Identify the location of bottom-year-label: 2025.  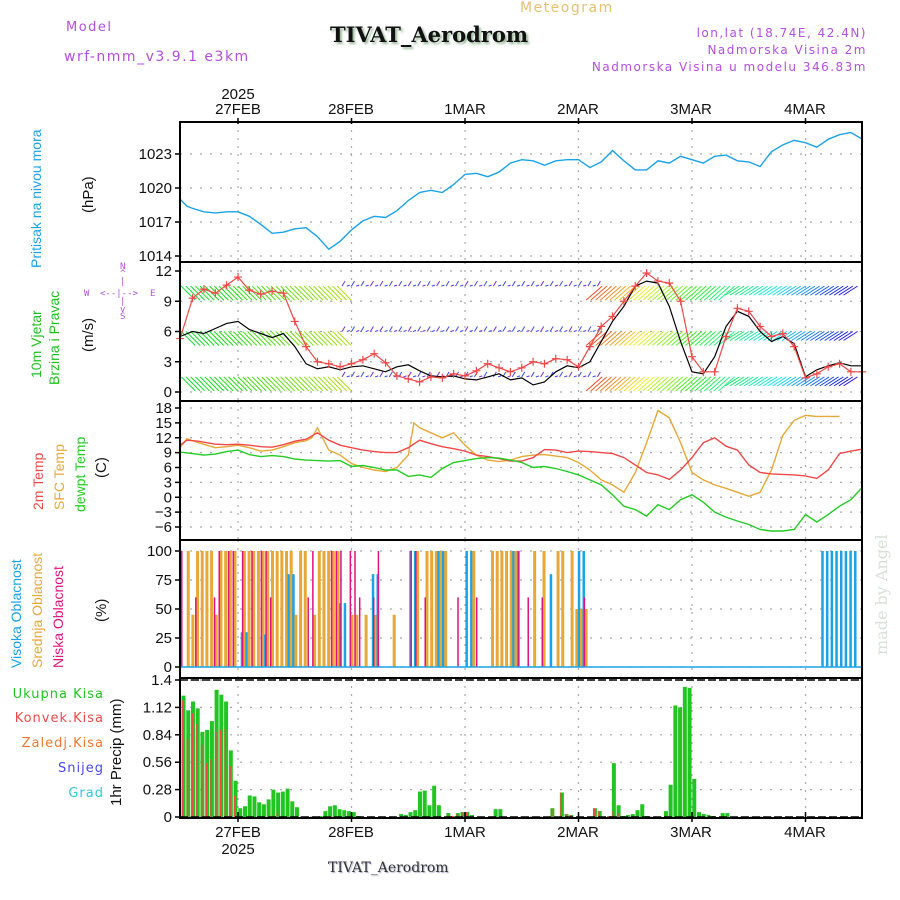
(237, 849).